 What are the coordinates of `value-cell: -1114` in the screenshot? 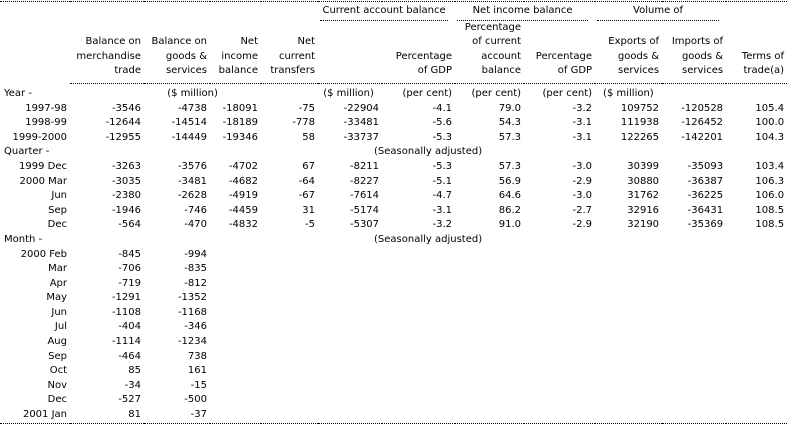 It's located at (126, 342).